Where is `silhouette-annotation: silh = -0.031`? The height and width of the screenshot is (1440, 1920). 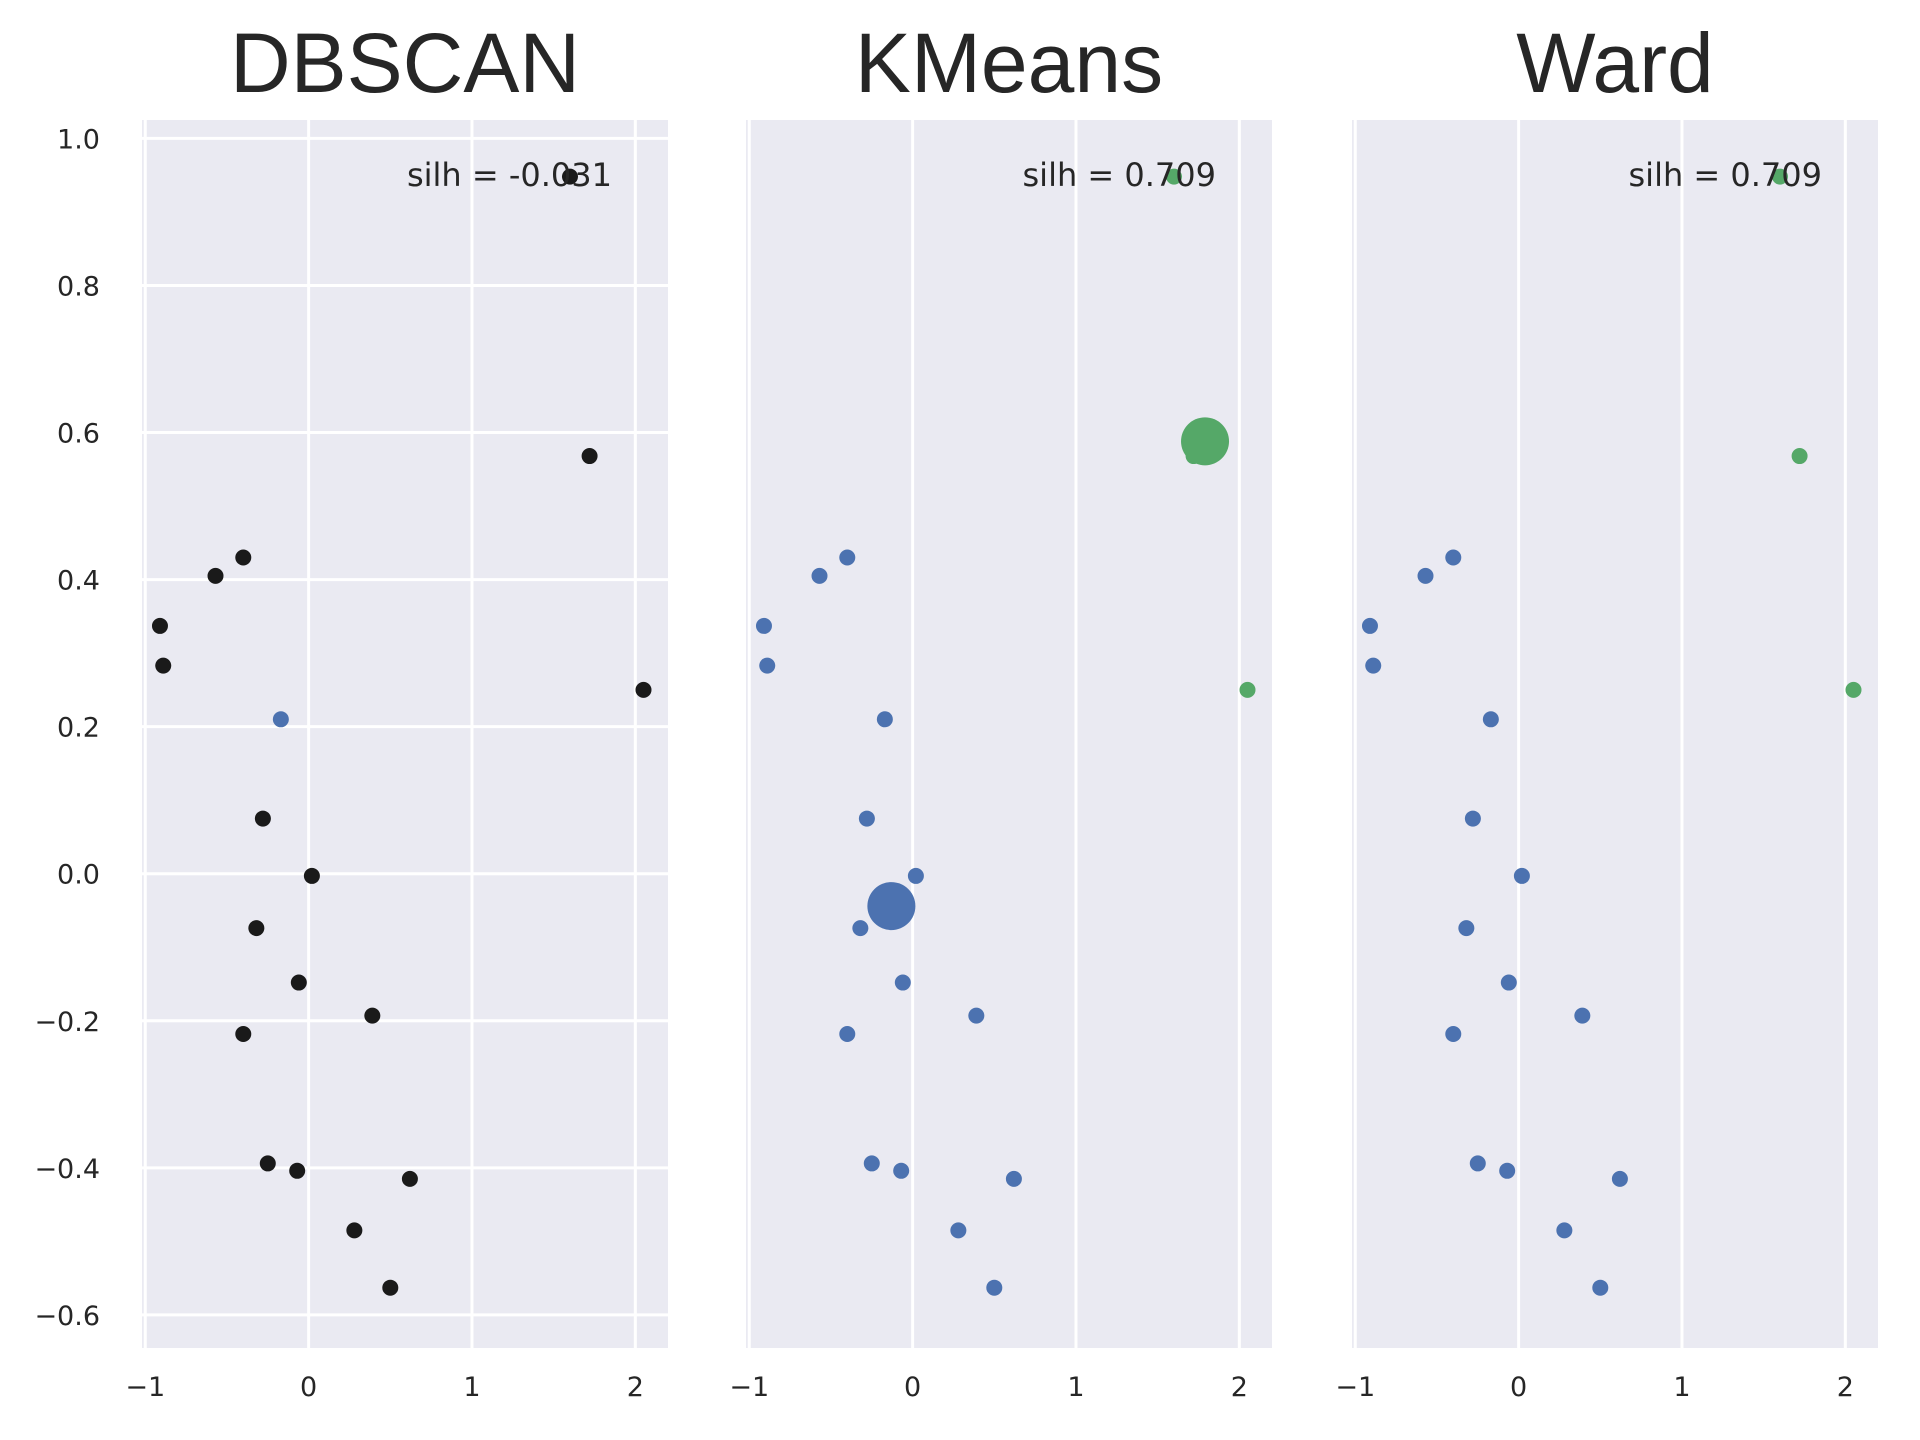 silhouette-annotation: silh = -0.031 is located at coordinates (509, 175).